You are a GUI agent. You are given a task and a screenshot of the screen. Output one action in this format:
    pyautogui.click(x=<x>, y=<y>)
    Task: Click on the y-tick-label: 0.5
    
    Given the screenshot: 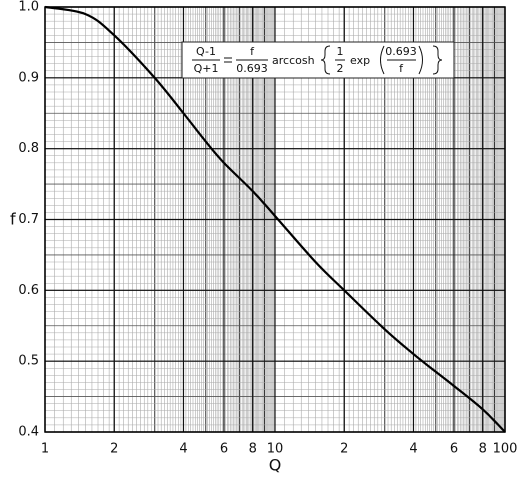 What is the action you would take?
    pyautogui.click(x=28, y=361)
    